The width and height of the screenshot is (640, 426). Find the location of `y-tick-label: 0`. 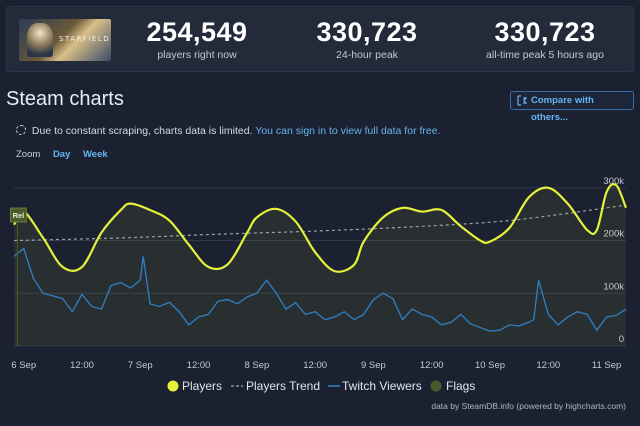

y-tick-label: 0 is located at coordinates (621, 339).